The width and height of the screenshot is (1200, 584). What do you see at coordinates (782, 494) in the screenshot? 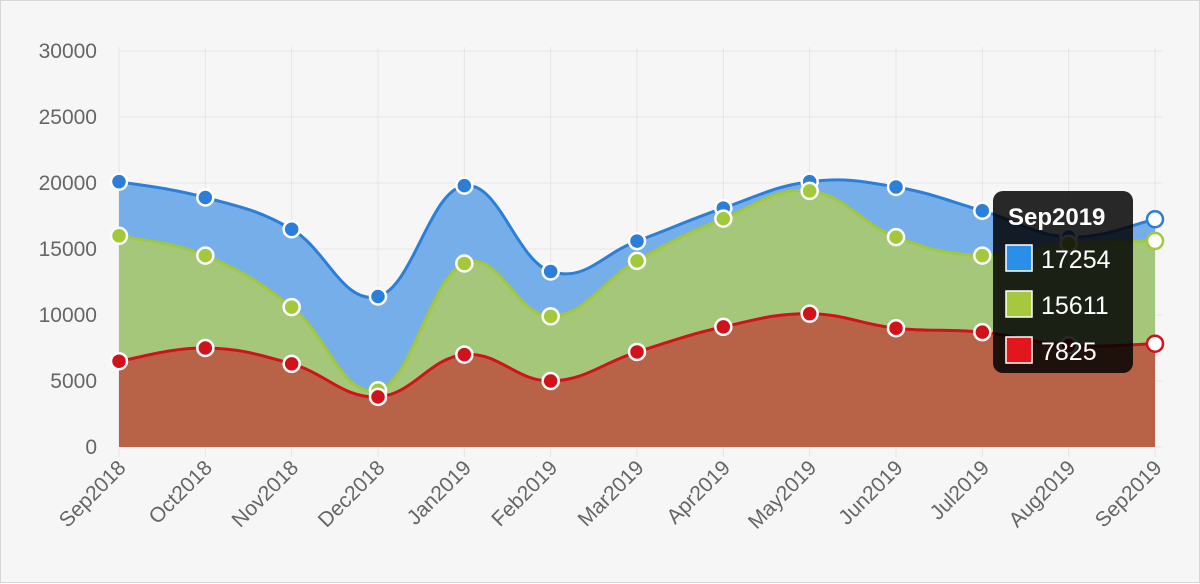
I see `x-tick-label: May2019` at bounding box center [782, 494].